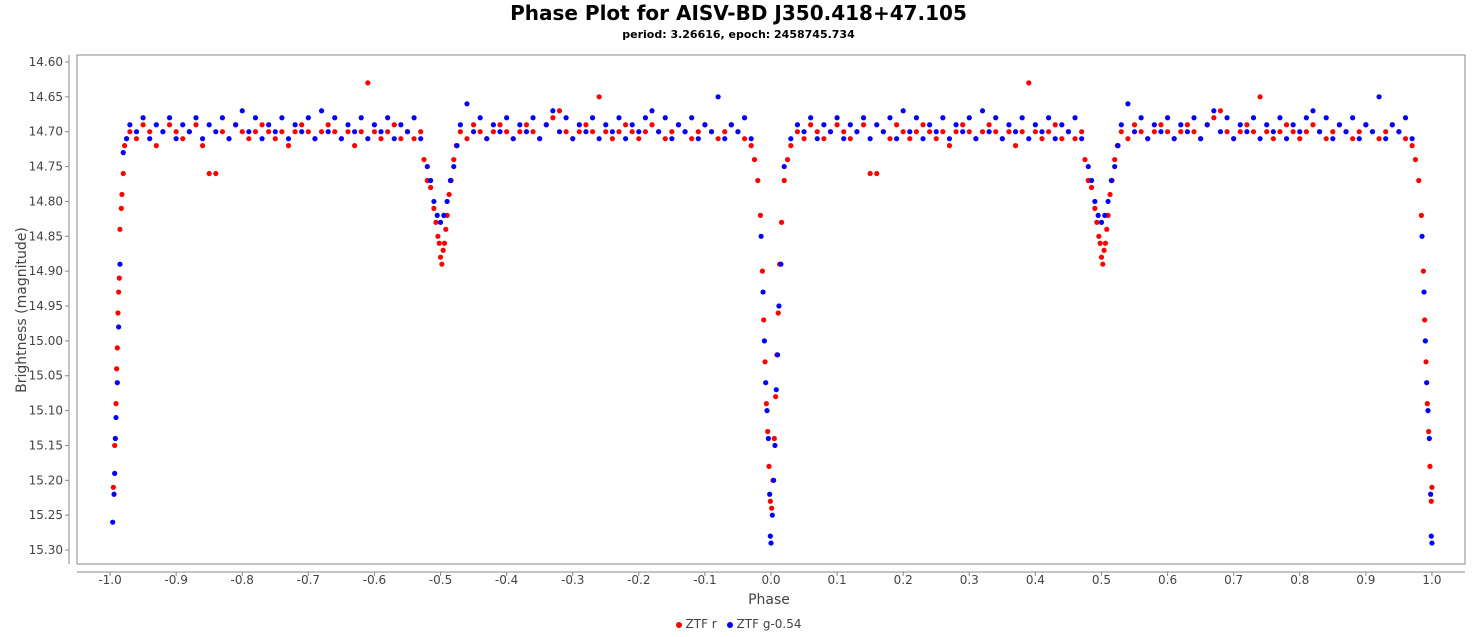 The height and width of the screenshot is (637, 1477). I want to click on y-tick-label: 14.95, so click(46, 306).